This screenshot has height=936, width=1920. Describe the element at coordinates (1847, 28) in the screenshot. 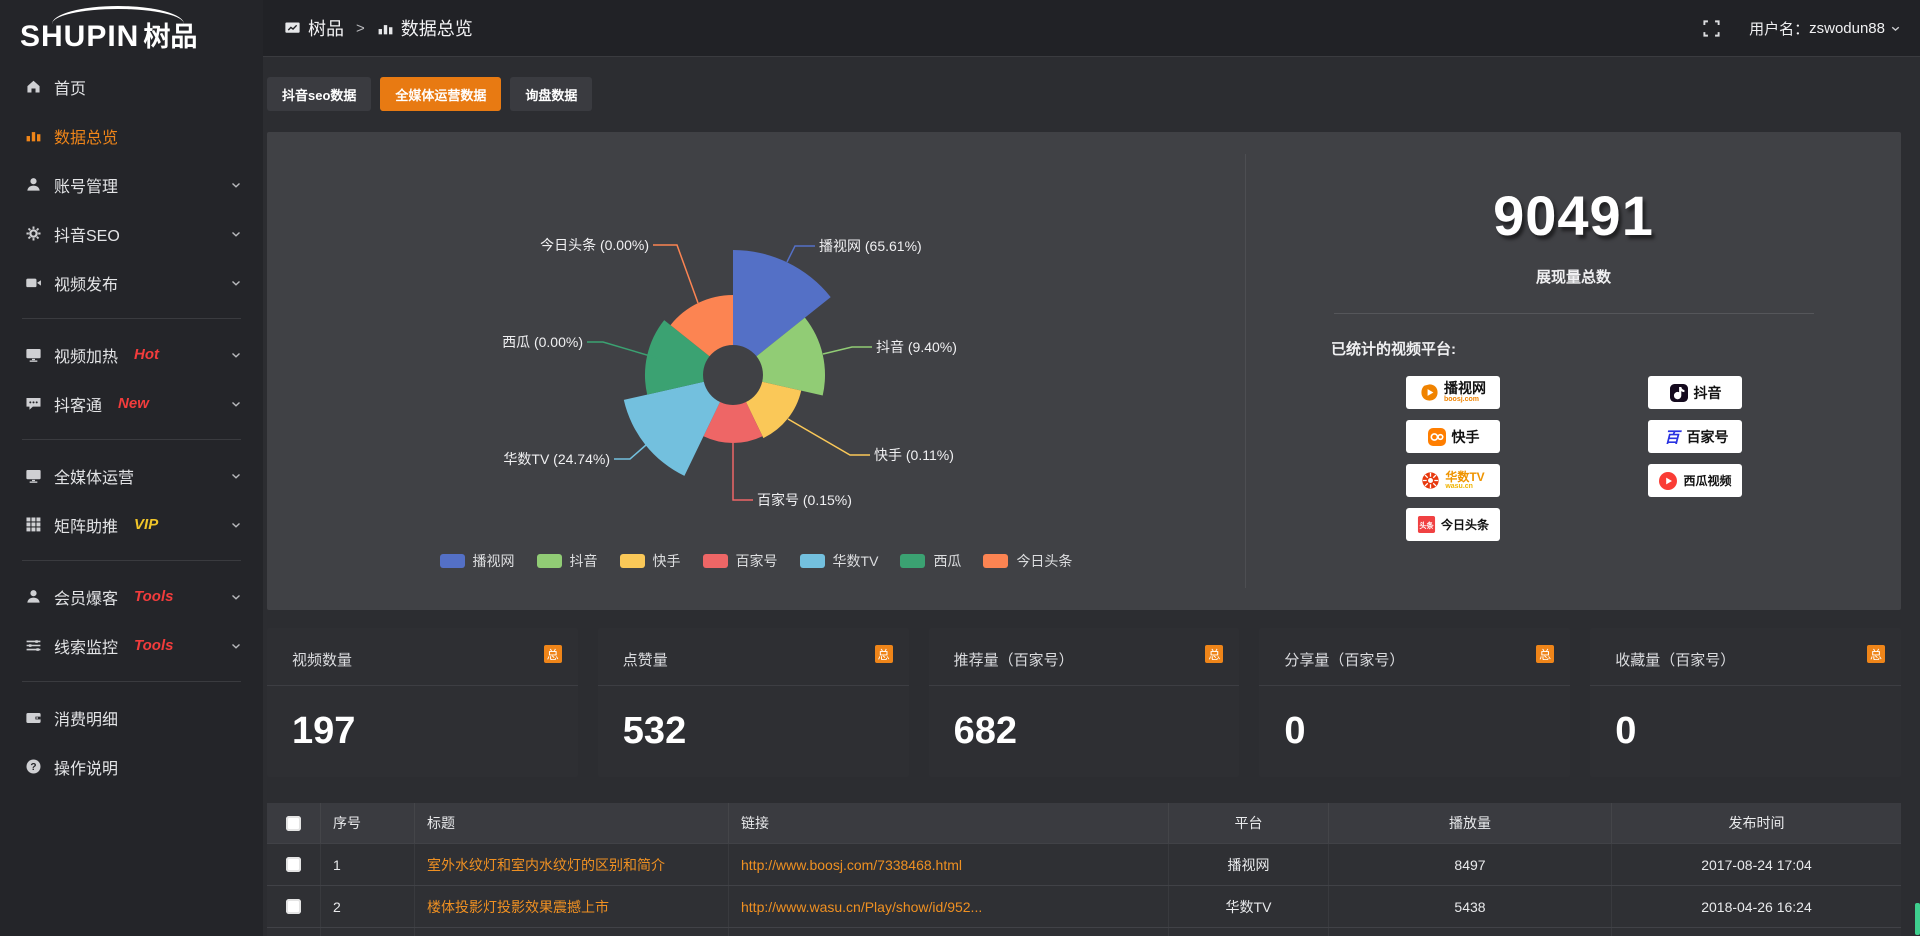

I see `username: zswodun88` at that location.